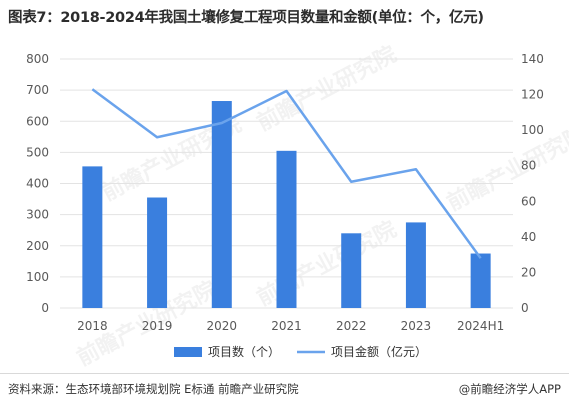 This screenshot has height=410, width=569. What do you see at coordinates (37, 184) in the screenshot?
I see `y-left-tick-label: 400` at bounding box center [37, 184].